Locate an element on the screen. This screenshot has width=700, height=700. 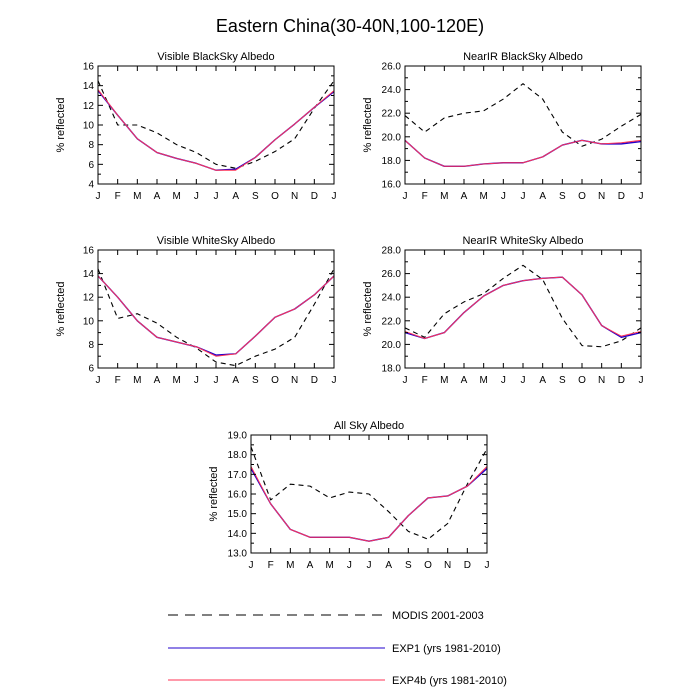
figure-title: Eastern China(30-40N,100-120E) is located at coordinates (350, 26).